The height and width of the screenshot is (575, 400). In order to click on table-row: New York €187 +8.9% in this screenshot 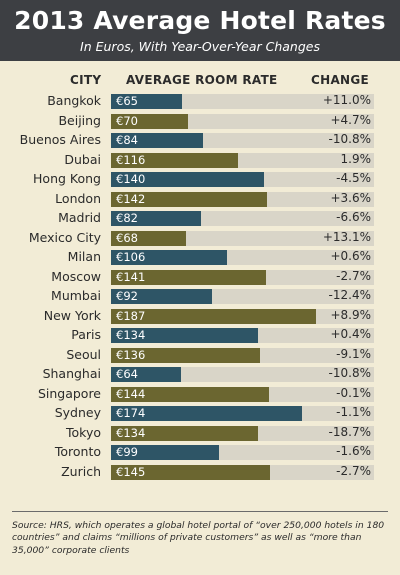, I will do `click(200, 315)`.